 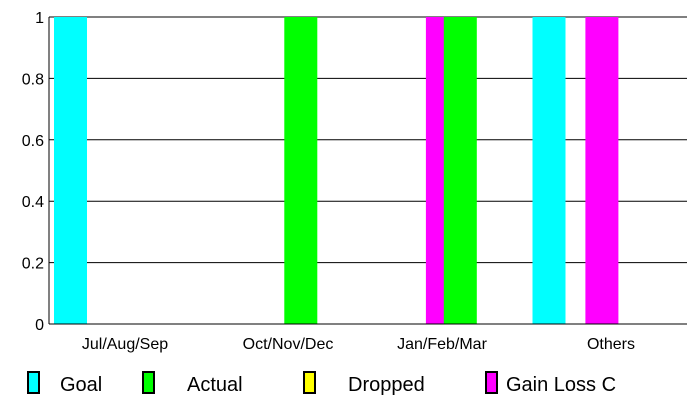 I want to click on x-category-label: Oct/Nov/Dec, so click(x=288, y=344).